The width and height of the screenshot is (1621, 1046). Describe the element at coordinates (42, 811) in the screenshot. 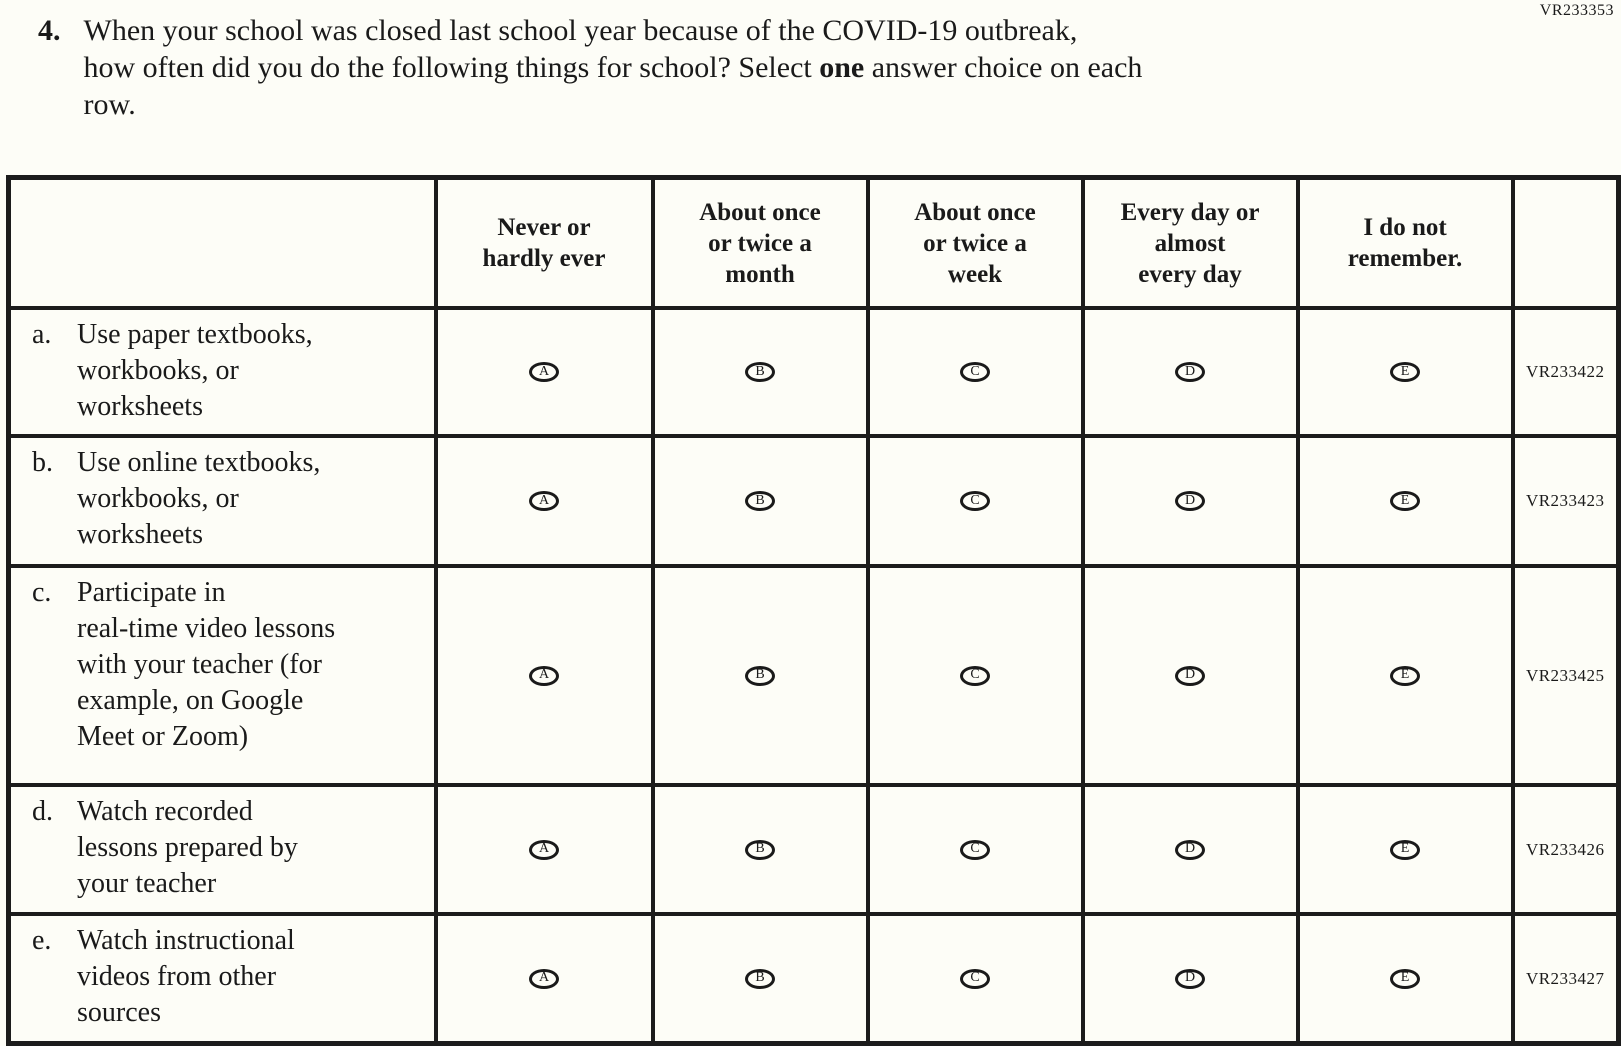

I see `row-letter: d.` at that location.